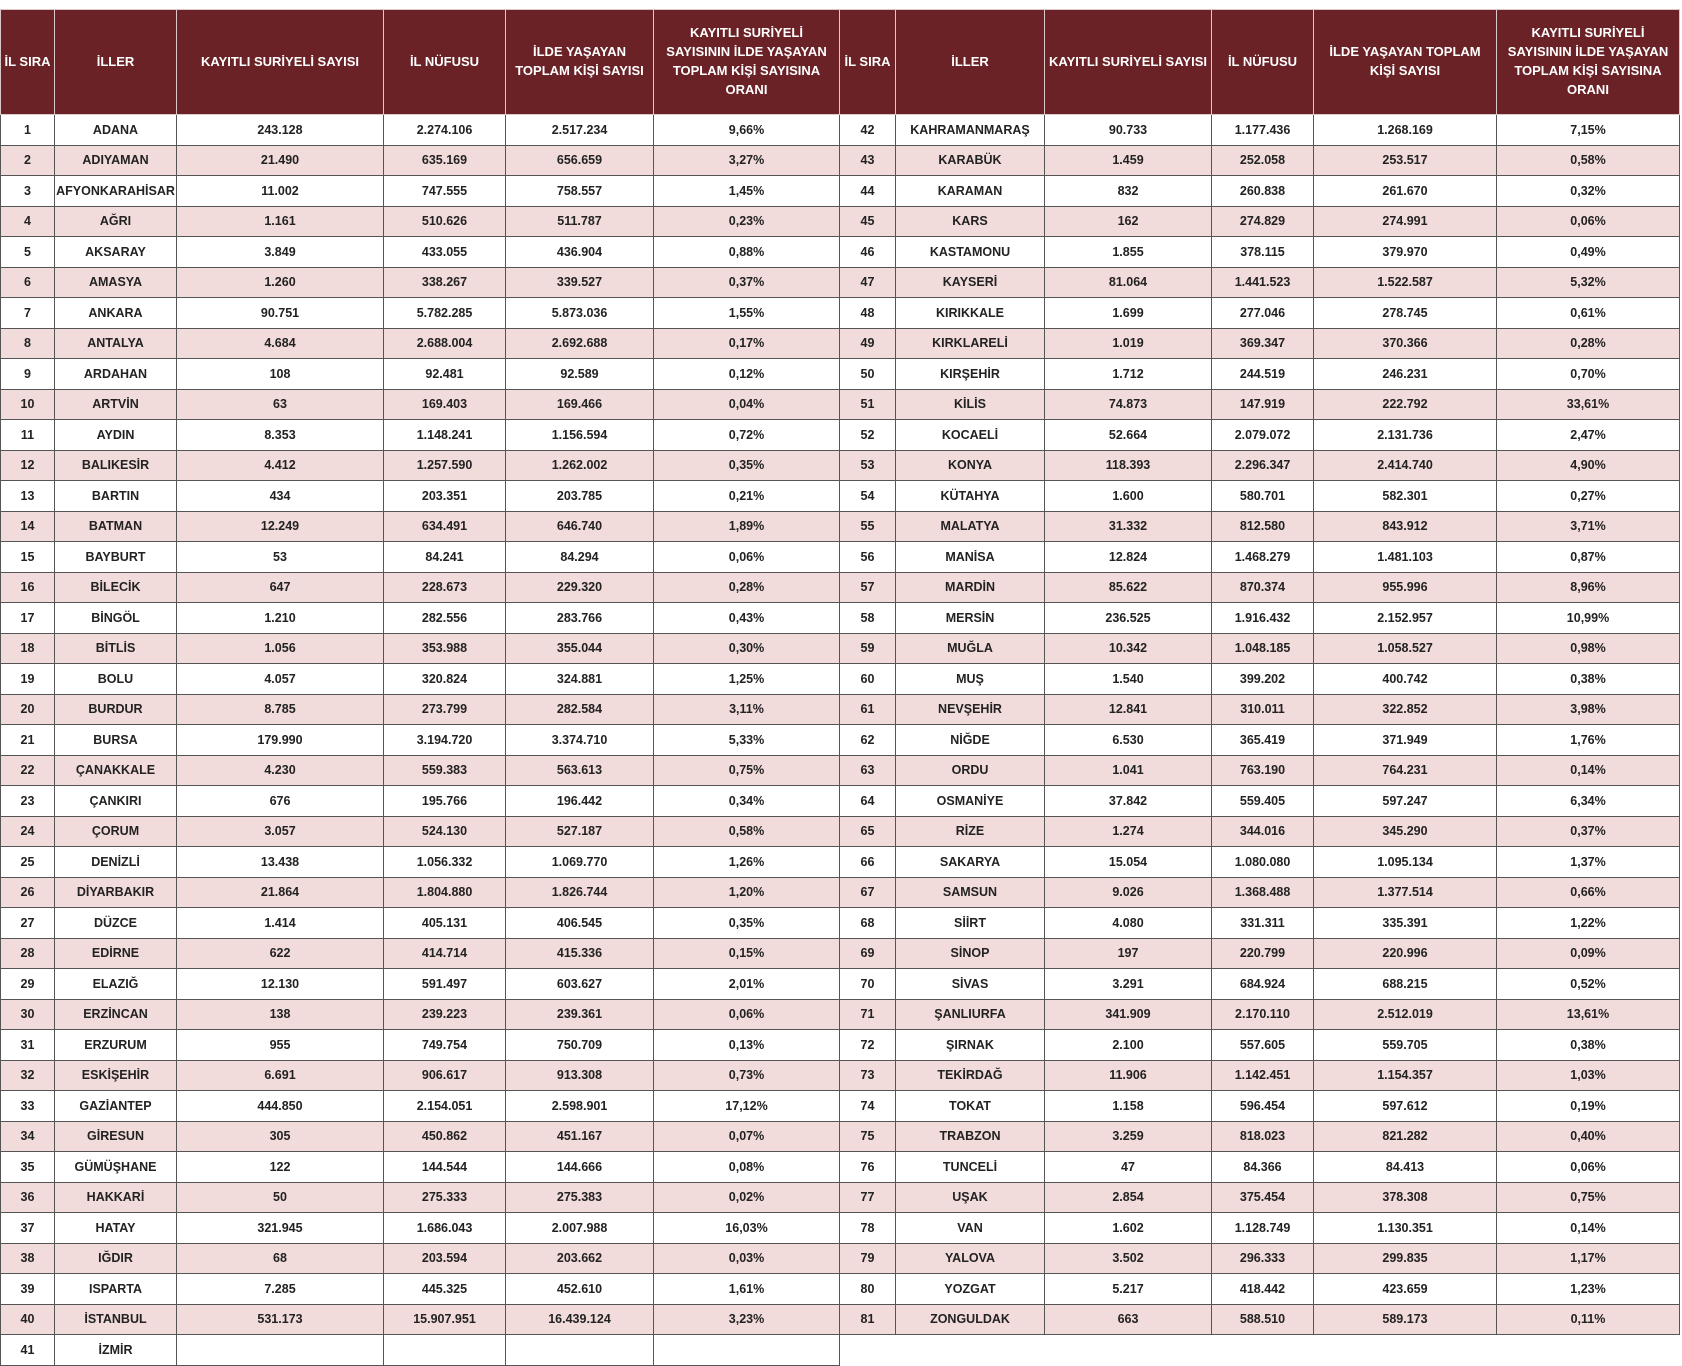 This screenshot has height=1366, width=1682. I want to click on cell-kayitli-suriyeli: 179.990, so click(280, 740).